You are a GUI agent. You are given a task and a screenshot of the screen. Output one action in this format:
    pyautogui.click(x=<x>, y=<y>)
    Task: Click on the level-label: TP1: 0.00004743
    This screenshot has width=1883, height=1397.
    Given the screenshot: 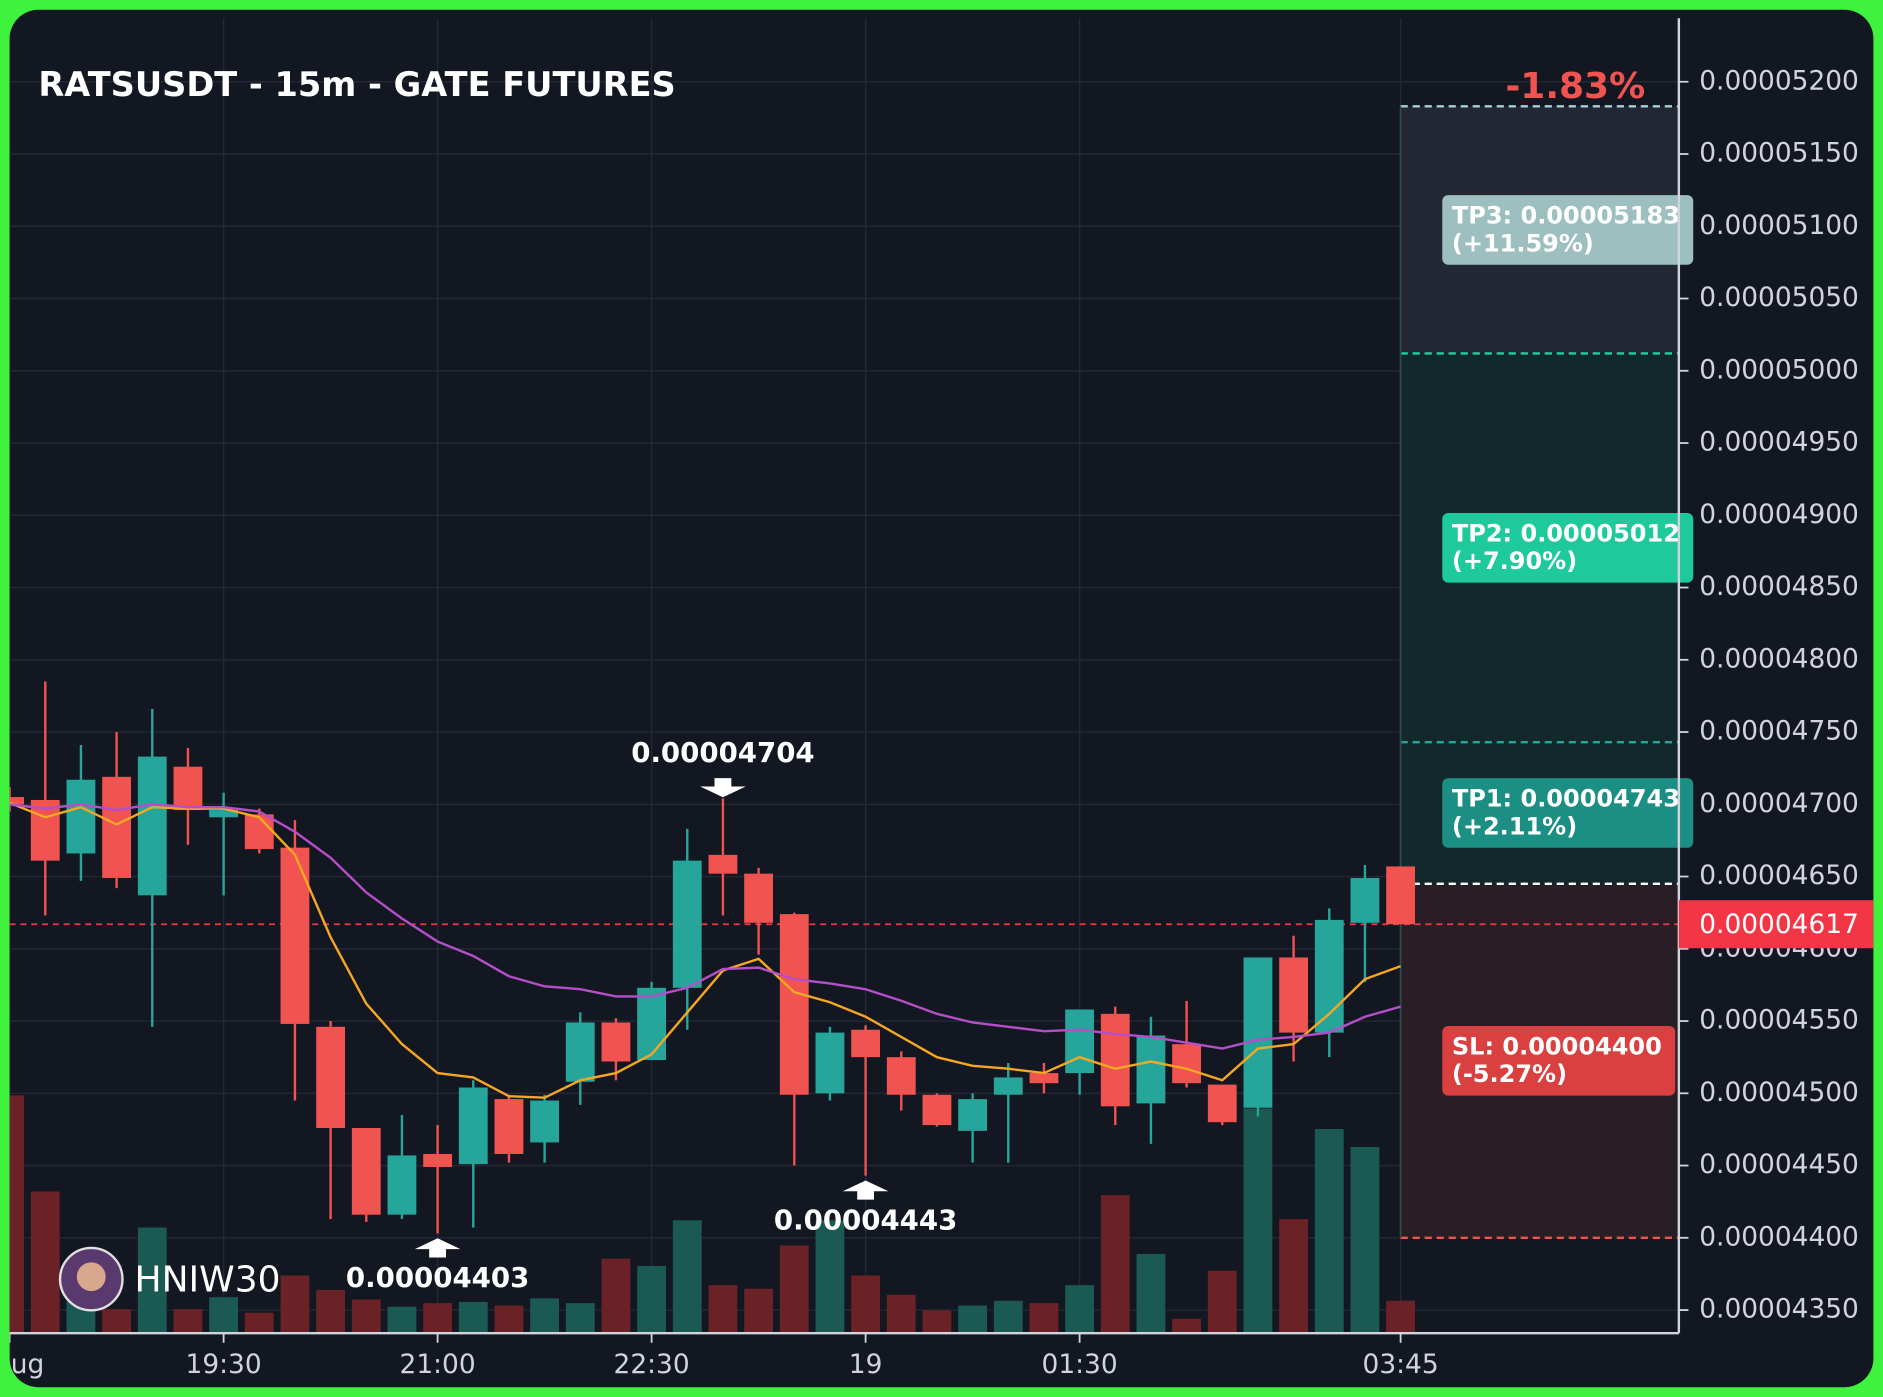 What is the action you would take?
    pyautogui.click(x=1566, y=799)
    